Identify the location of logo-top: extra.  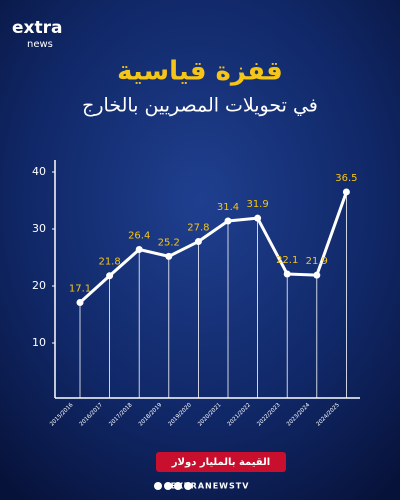
(37, 28).